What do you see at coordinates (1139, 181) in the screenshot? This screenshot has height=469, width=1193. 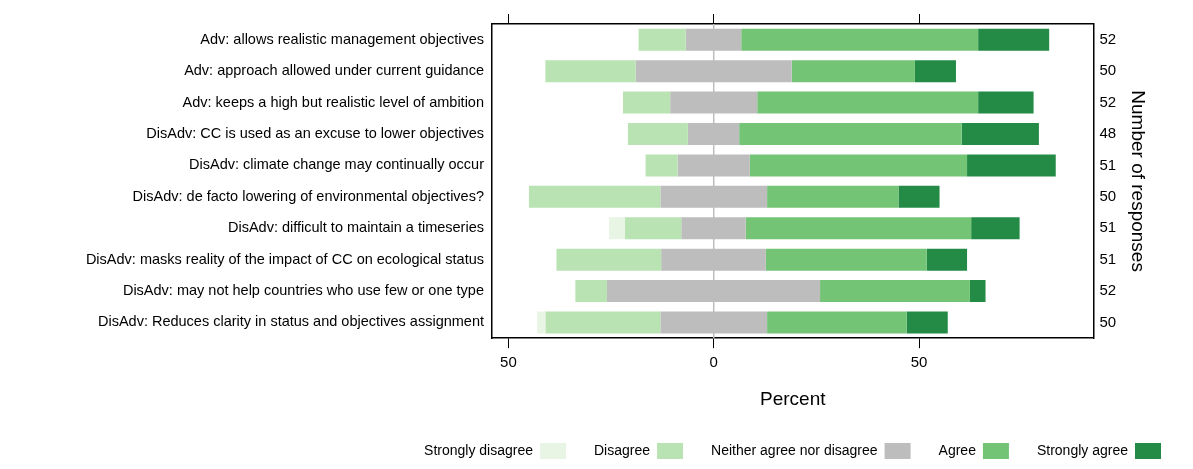 I see `y2-axis-title: Number of responses` at bounding box center [1139, 181].